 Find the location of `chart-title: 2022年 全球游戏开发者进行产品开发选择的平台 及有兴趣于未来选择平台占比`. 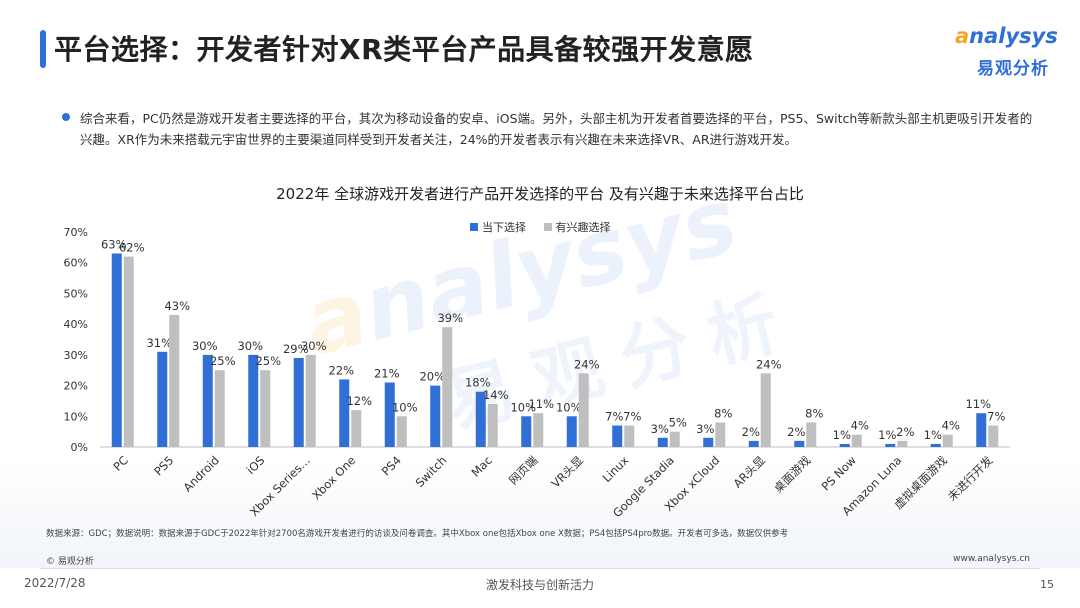

chart-title: 2022年 全球游戏开发者进行产品开发选择的平台 及有兴趣于未来选择平台占比 is located at coordinates (540, 194).